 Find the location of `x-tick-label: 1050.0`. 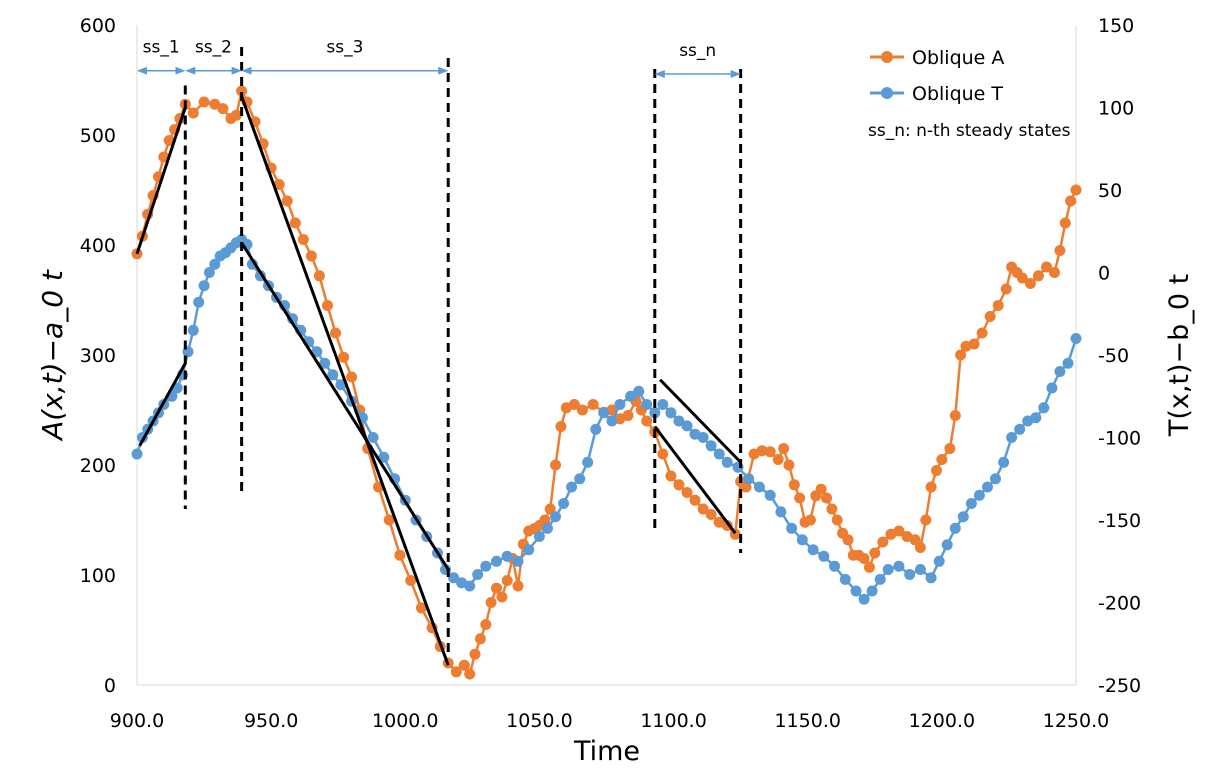

x-tick-label: 1050.0 is located at coordinates (539, 721).